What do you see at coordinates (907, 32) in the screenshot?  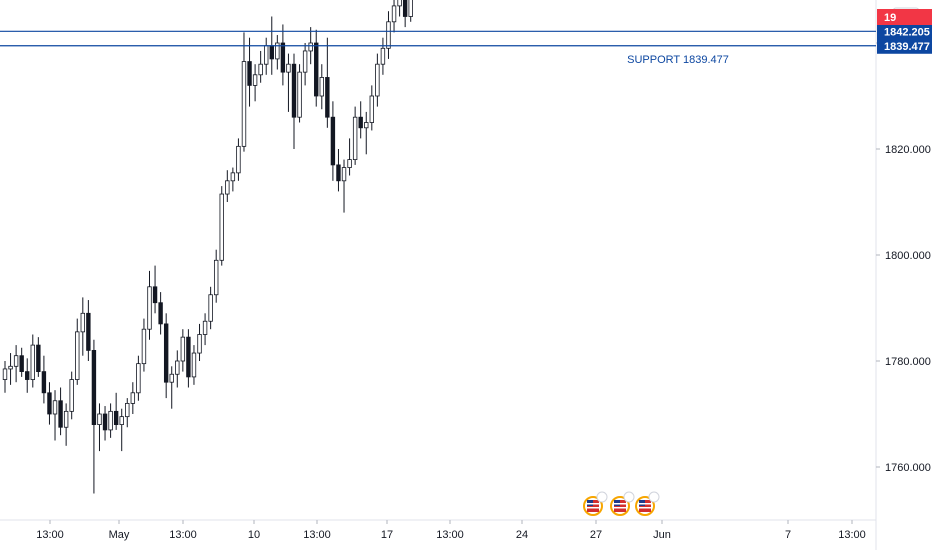 I see `level-price-label: 1842.205` at bounding box center [907, 32].